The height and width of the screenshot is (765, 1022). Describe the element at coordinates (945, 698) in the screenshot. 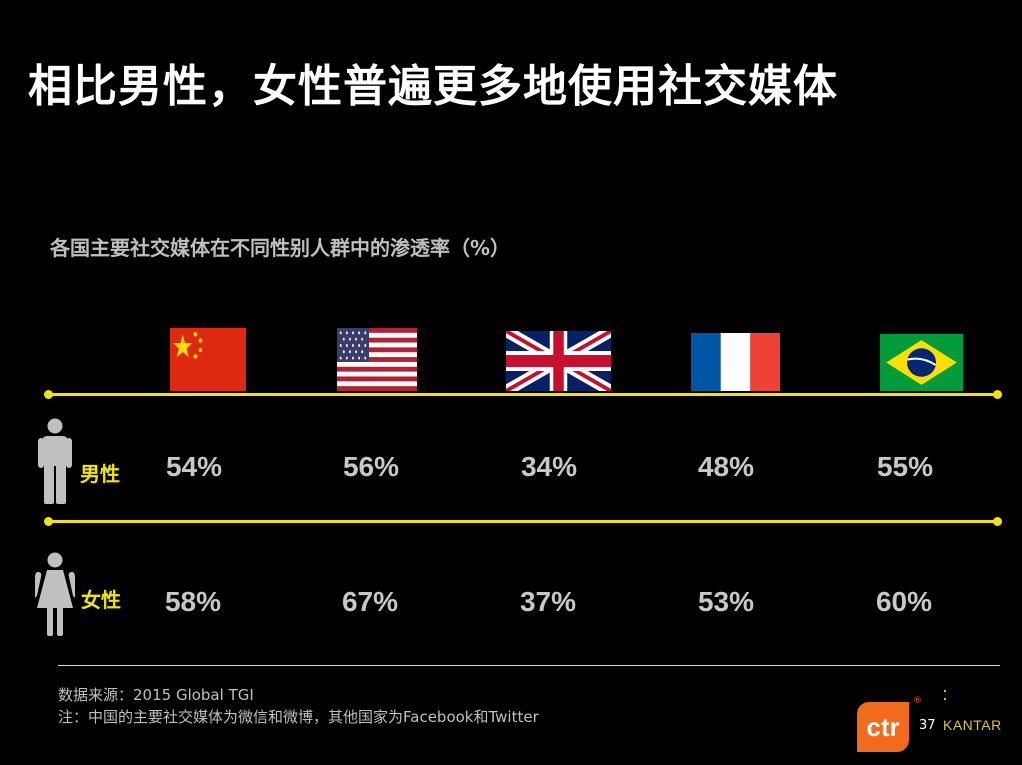

I see `kantar-dots` at that location.